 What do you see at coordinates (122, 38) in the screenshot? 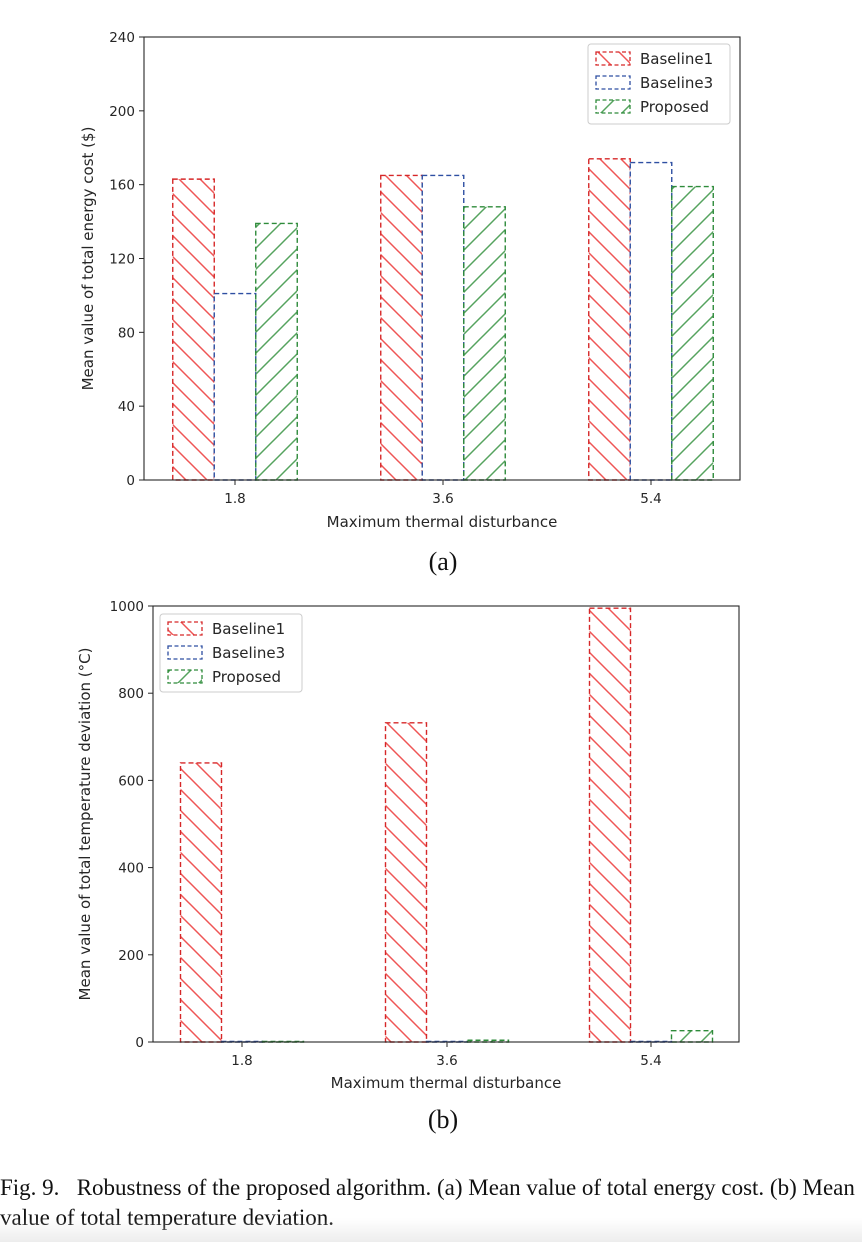
I see `y-tick-label: 240` at bounding box center [122, 38].